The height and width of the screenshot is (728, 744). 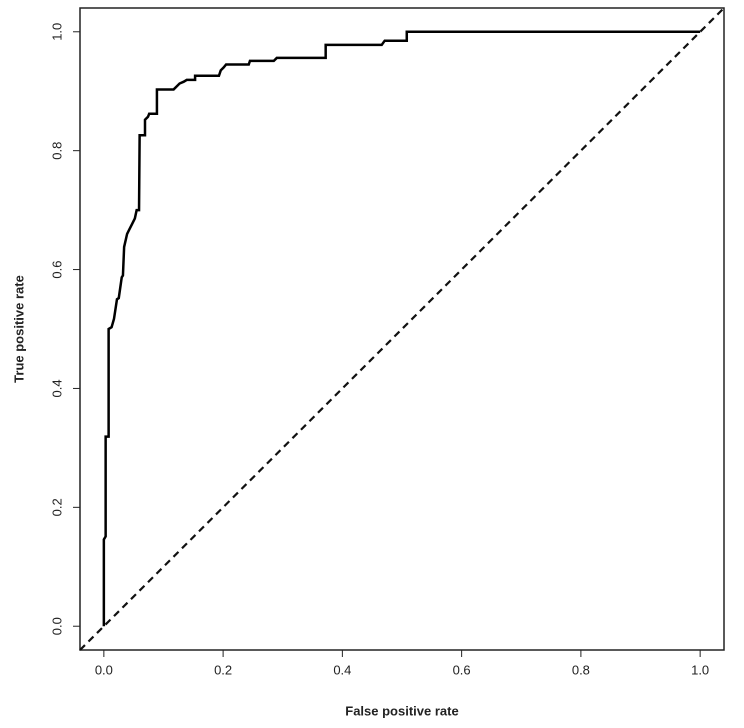 I want to click on x-tick-label: 0.2, so click(x=223, y=669).